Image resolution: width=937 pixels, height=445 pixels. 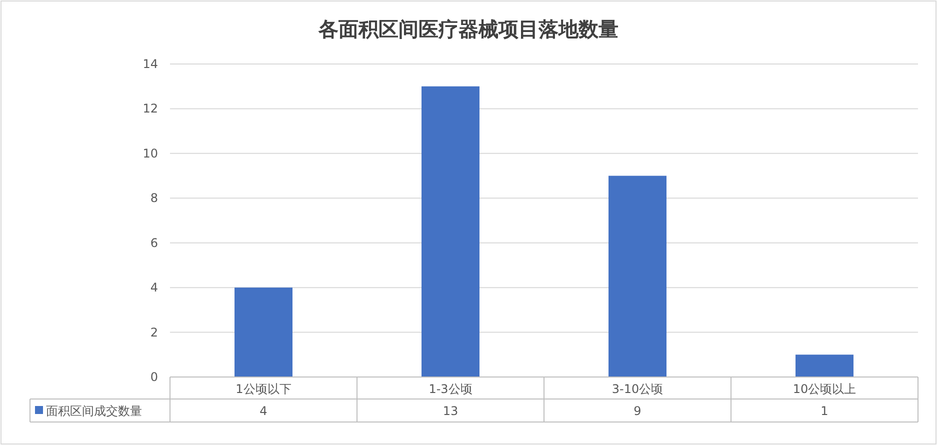 I want to click on y-tick-label: 8, so click(x=154, y=198).